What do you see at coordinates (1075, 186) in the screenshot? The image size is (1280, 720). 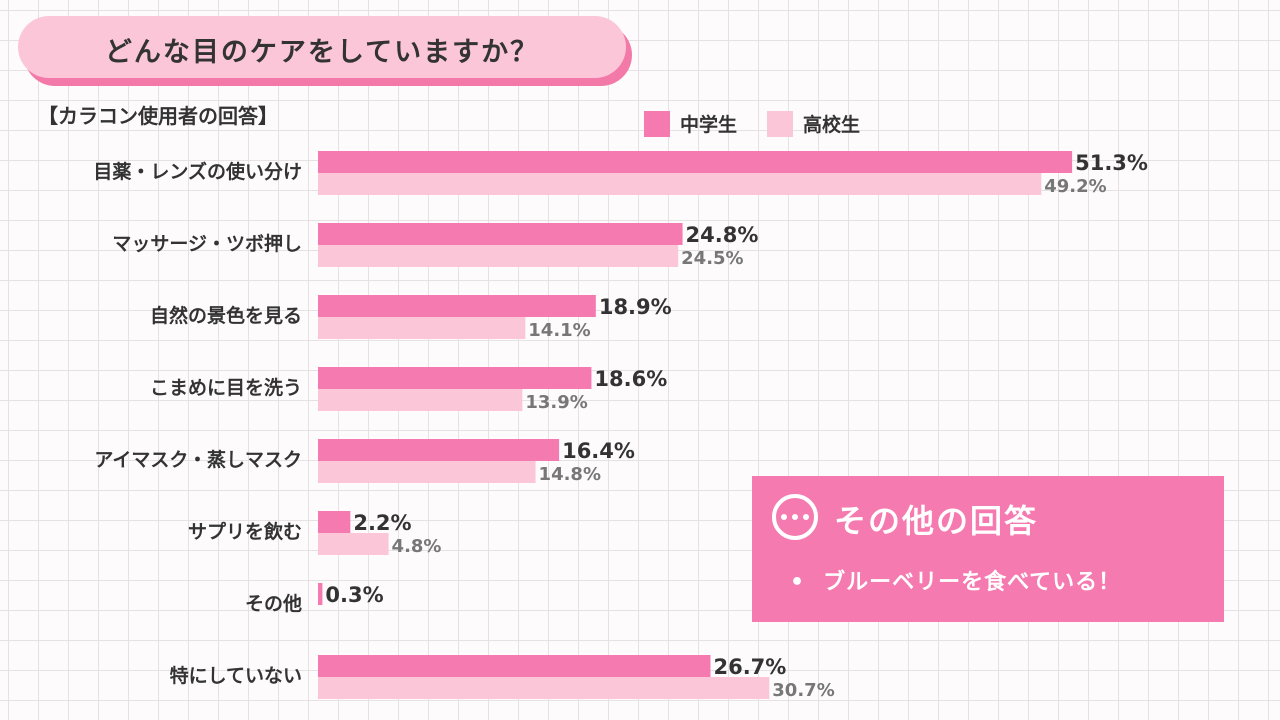 I see `data-label-high-school: 49.2%` at bounding box center [1075, 186].